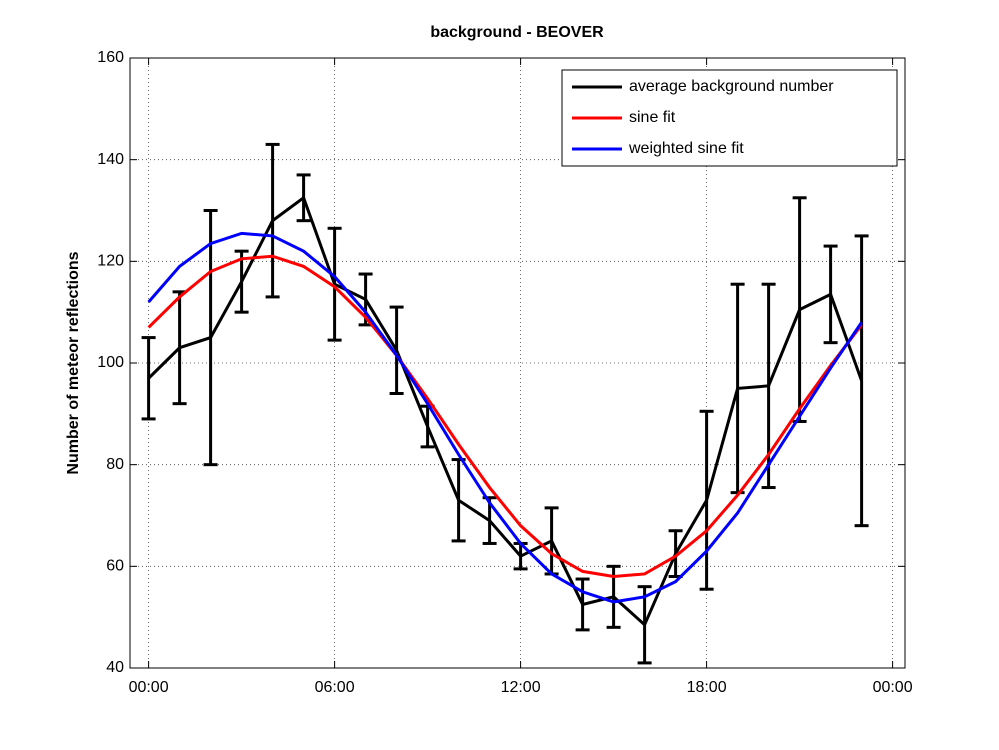 The image size is (999, 750). What do you see at coordinates (110, 159) in the screenshot?
I see `y-tick-label: 140` at bounding box center [110, 159].